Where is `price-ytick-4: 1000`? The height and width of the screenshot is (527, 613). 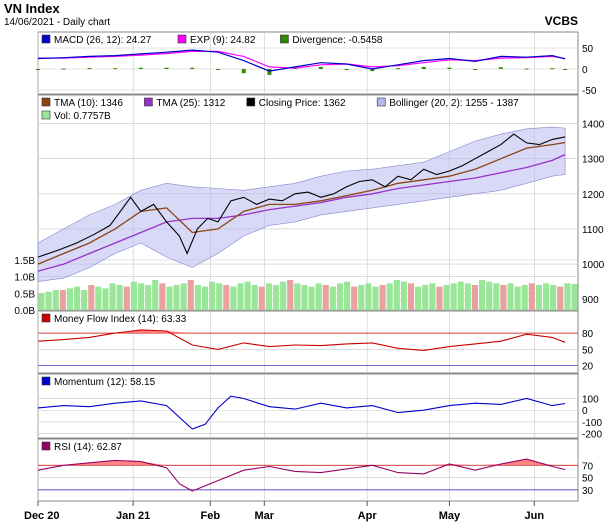 price-ytick-4: 1000 is located at coordinates (593, 265).